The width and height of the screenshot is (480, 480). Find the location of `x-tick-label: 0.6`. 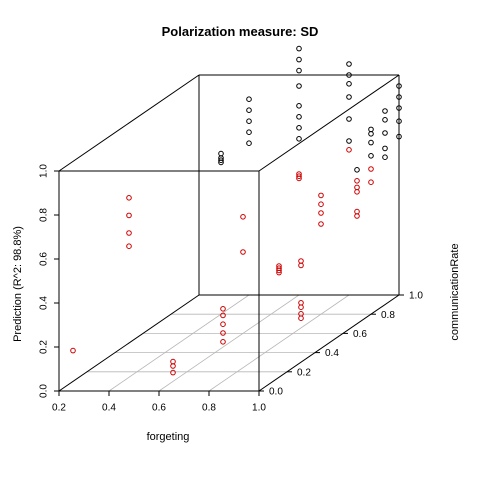

x-tick-label: 0.6 is located at coordinates (159, 408).